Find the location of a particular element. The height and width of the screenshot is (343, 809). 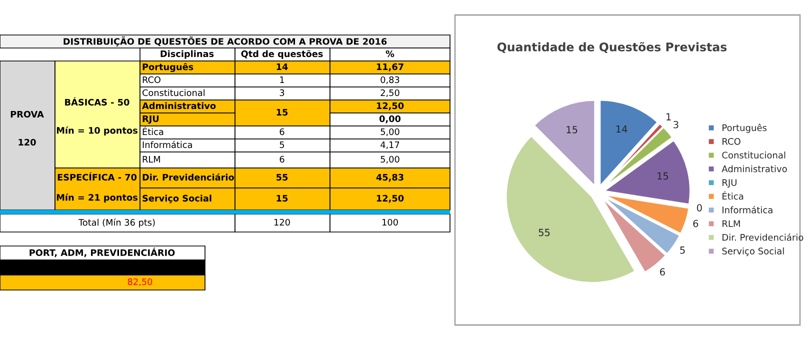

text: DISTRIBUIÇÃO DE QUESTÕES DE ACORDO COM A PROVA DE 2016 is located at coordinates (225, 41).